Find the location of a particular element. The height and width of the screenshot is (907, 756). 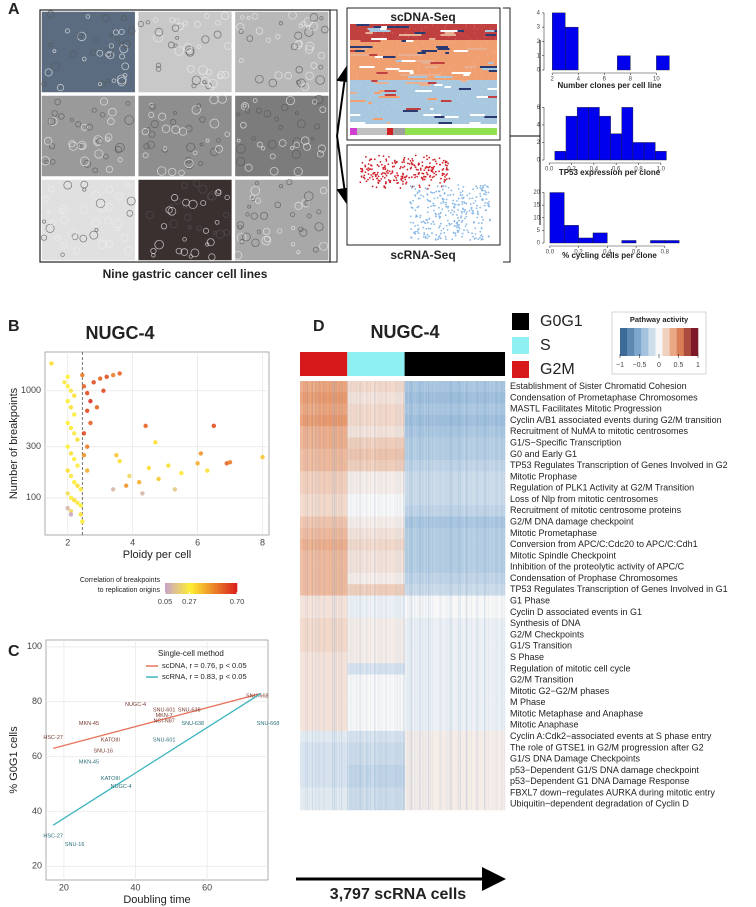

x-tick-label: 6 is located at coordinates (197, 542).